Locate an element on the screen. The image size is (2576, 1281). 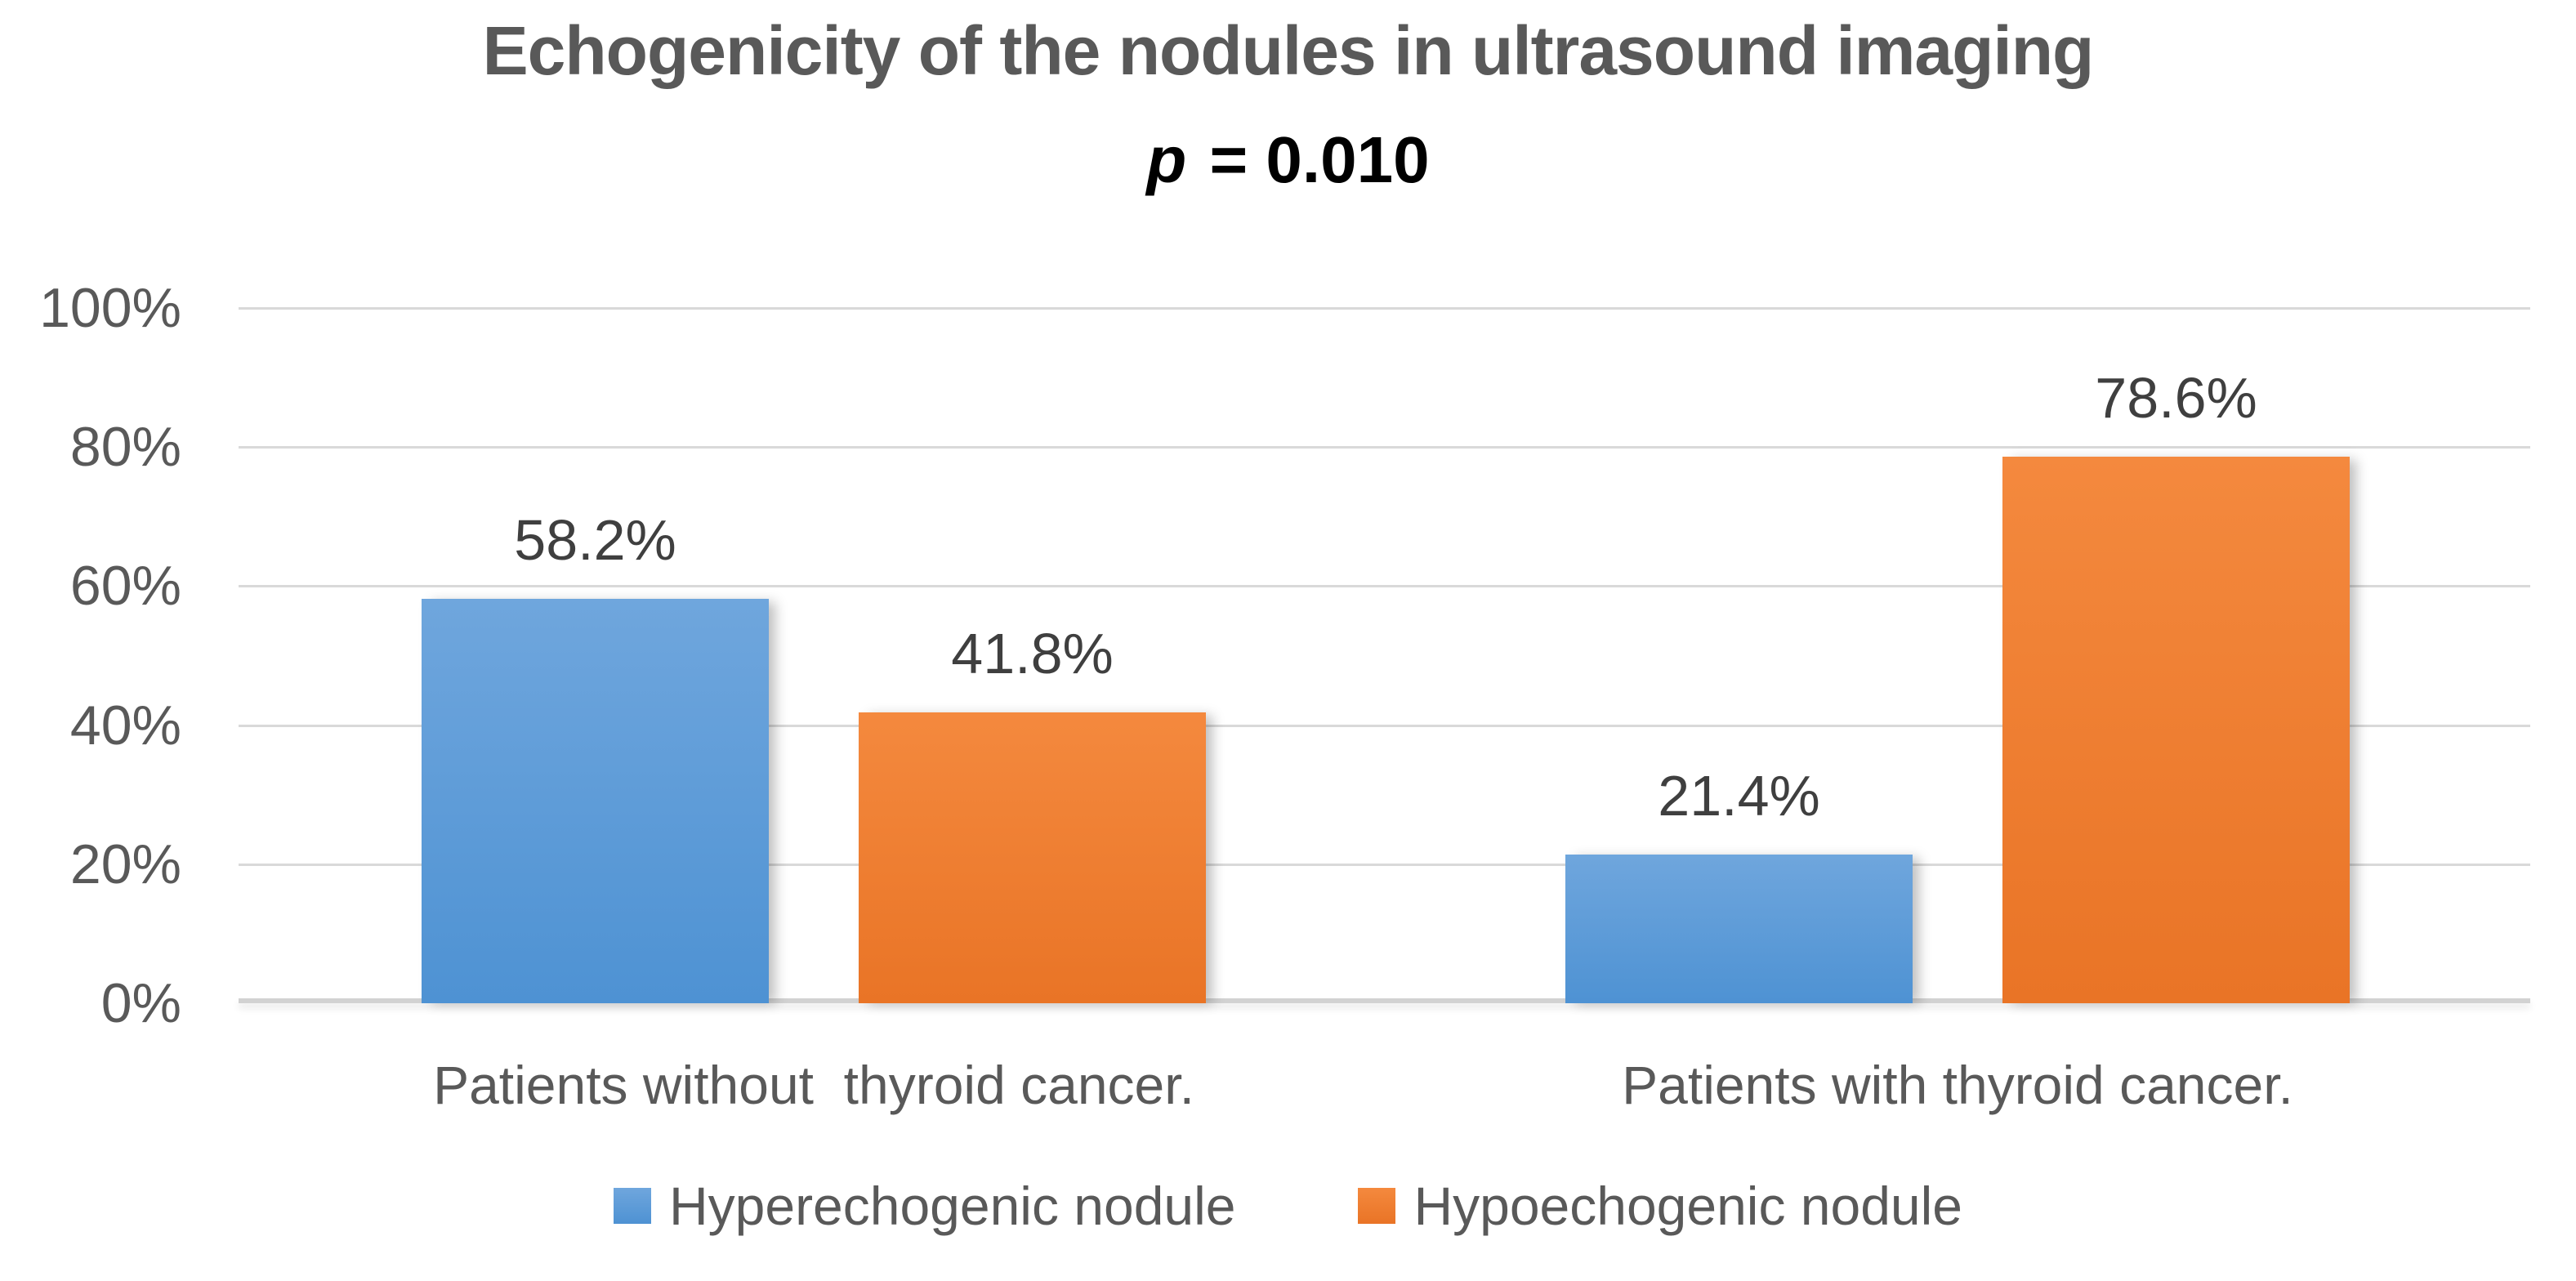
x-axis-line is located at coordinates (1384, 1000).